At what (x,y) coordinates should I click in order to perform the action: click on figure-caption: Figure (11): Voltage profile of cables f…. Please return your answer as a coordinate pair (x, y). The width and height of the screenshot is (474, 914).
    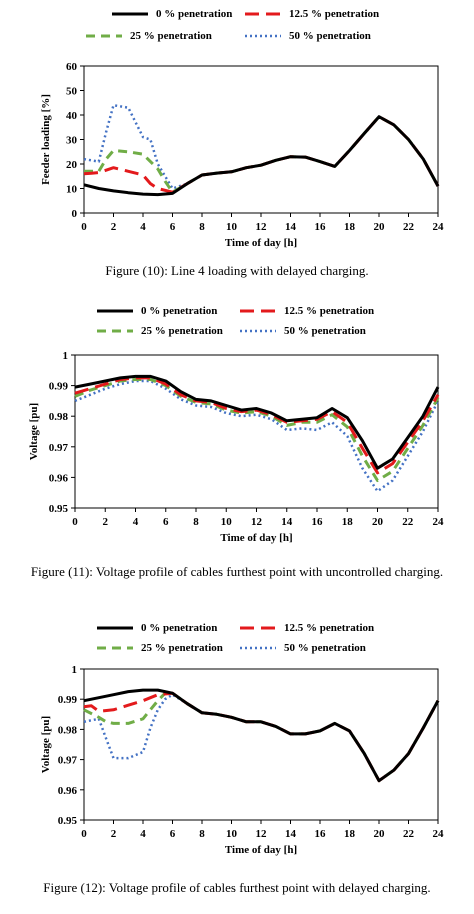
    Looking at the image, I should click on (237, 571).